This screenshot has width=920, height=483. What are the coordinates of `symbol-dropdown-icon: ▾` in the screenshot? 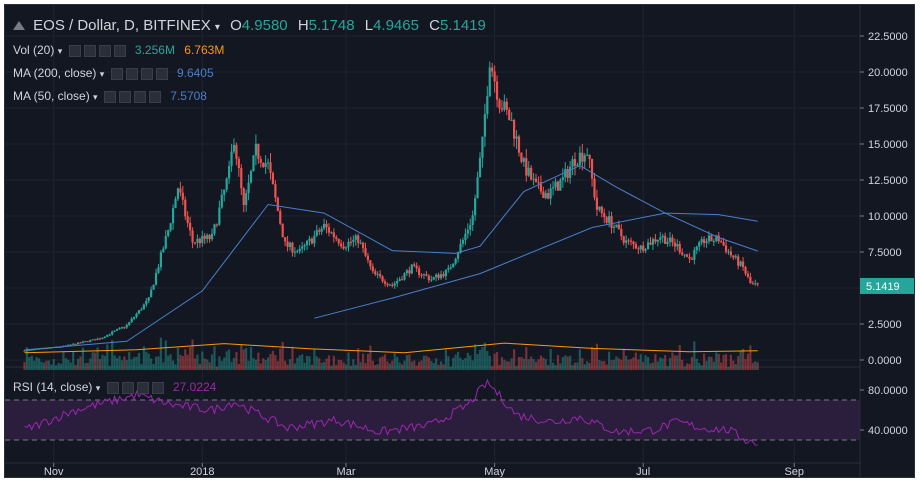 It's located at (217, 27).